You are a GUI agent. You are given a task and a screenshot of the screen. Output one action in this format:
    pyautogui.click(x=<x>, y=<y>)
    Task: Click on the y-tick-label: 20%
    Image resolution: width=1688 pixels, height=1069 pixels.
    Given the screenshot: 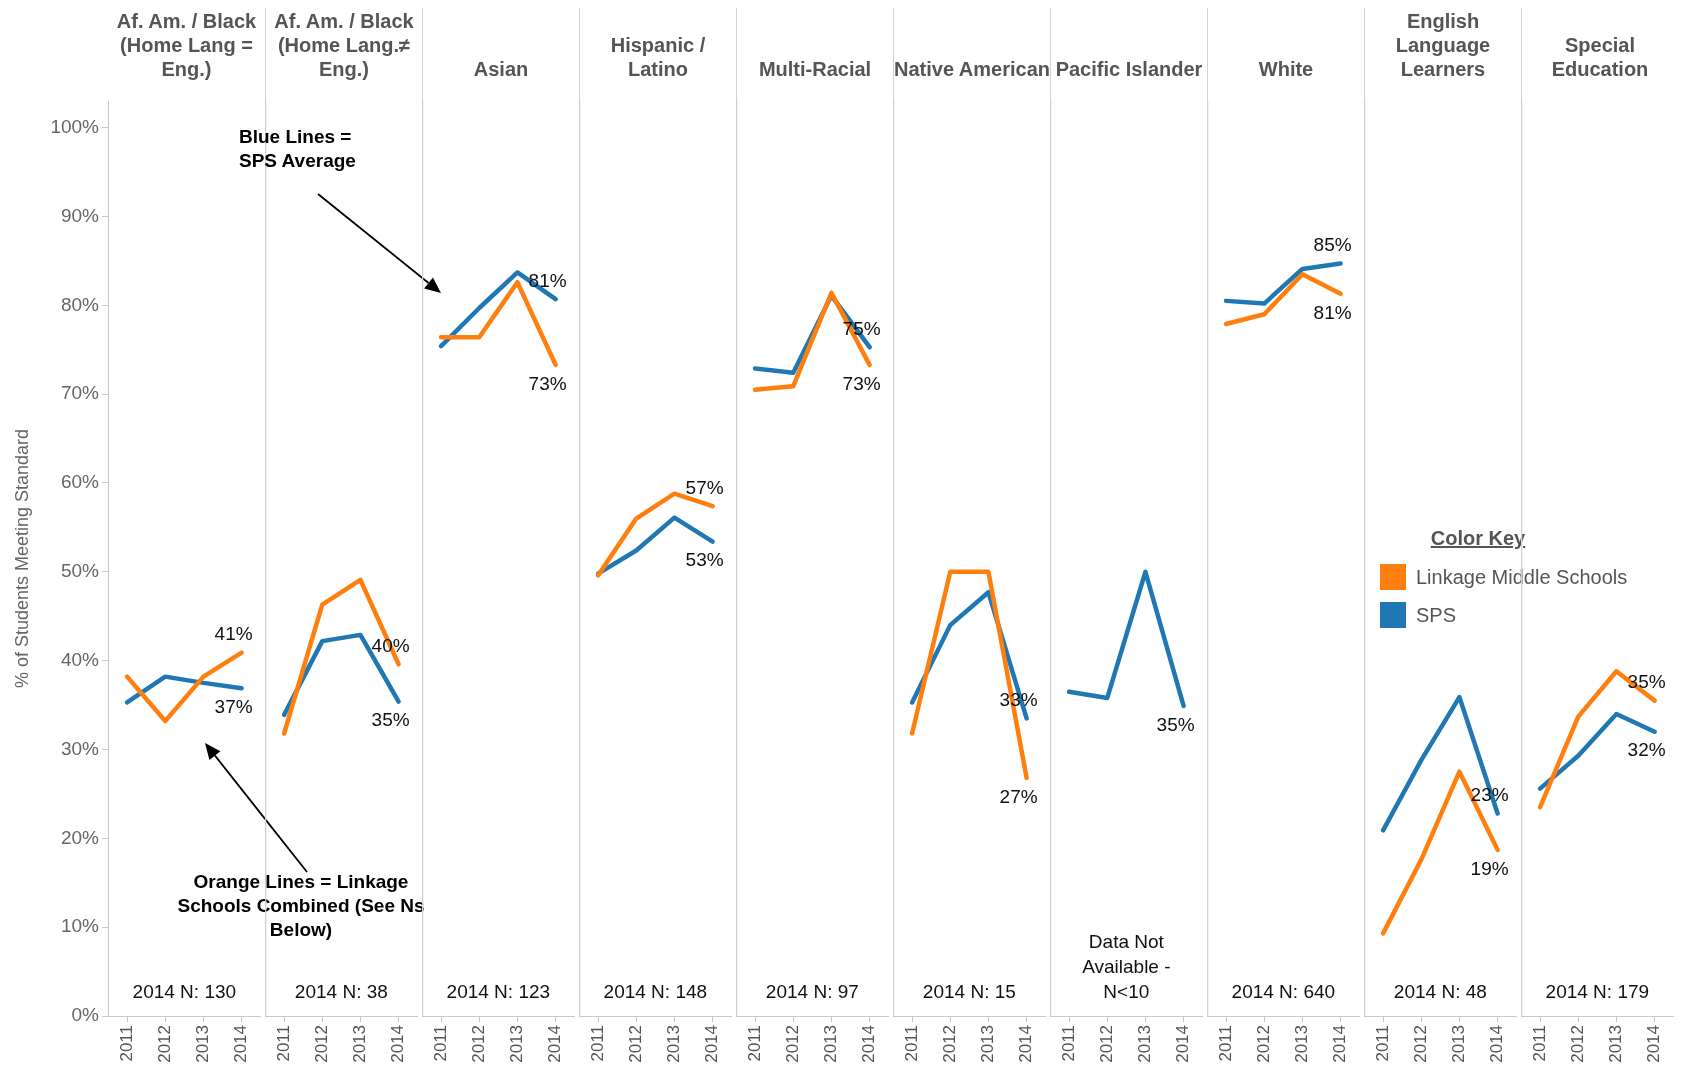 What is the action you would take?
    pyautogui.click(x=80, y=837)
    